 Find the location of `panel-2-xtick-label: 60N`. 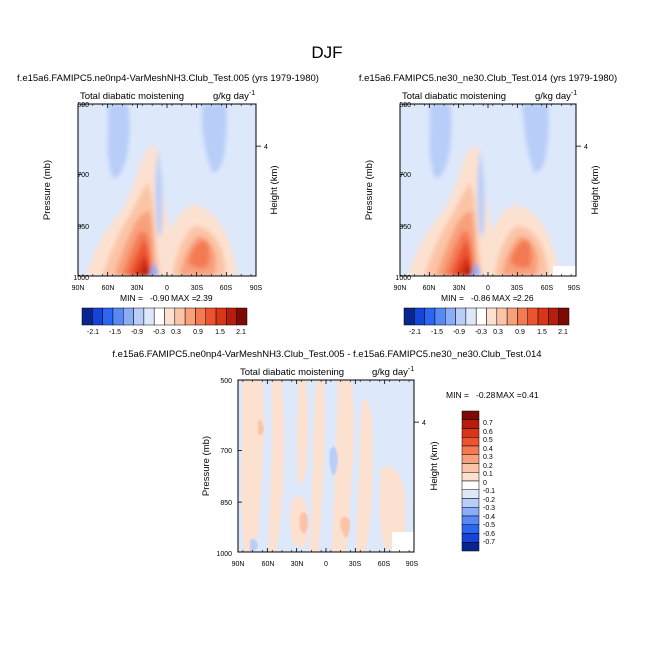

panel-2-xtick-label: 60N is located at coordinates (429, 288).